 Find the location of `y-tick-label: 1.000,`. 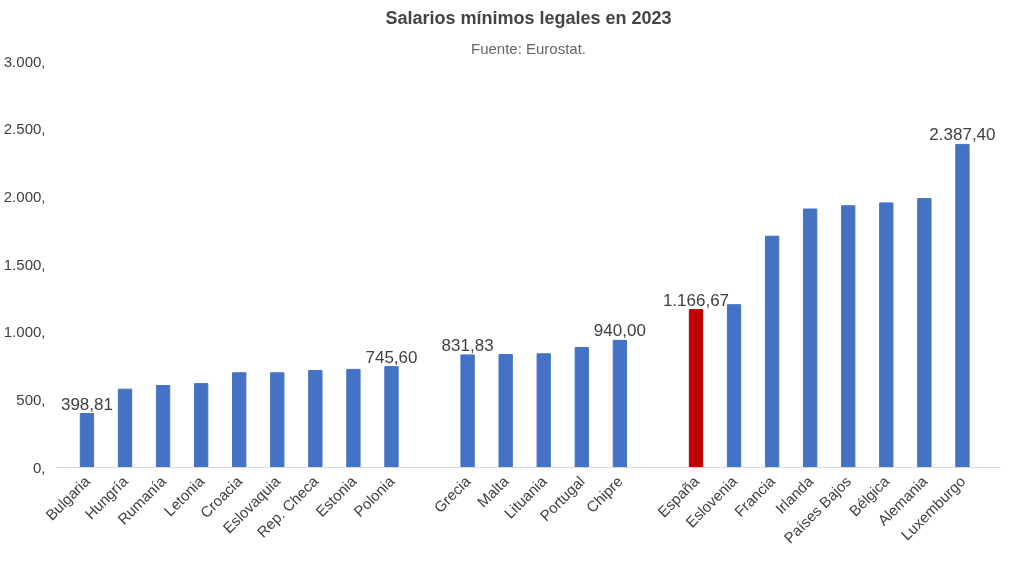

y-tick-label: 1.000, is located at coordinates (24, 332).